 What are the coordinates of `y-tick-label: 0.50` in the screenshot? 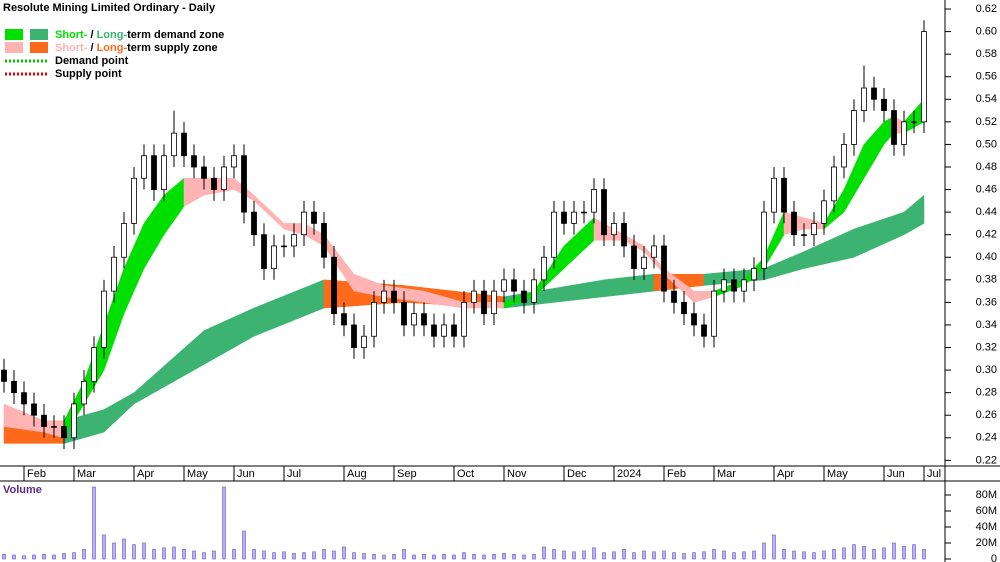 It's located at (986, 144).